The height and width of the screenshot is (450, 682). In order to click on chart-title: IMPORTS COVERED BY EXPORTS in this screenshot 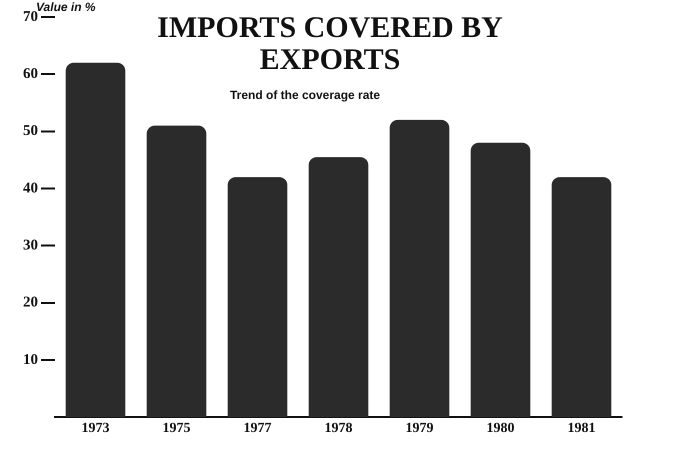, I will do `click(330, 43)`.